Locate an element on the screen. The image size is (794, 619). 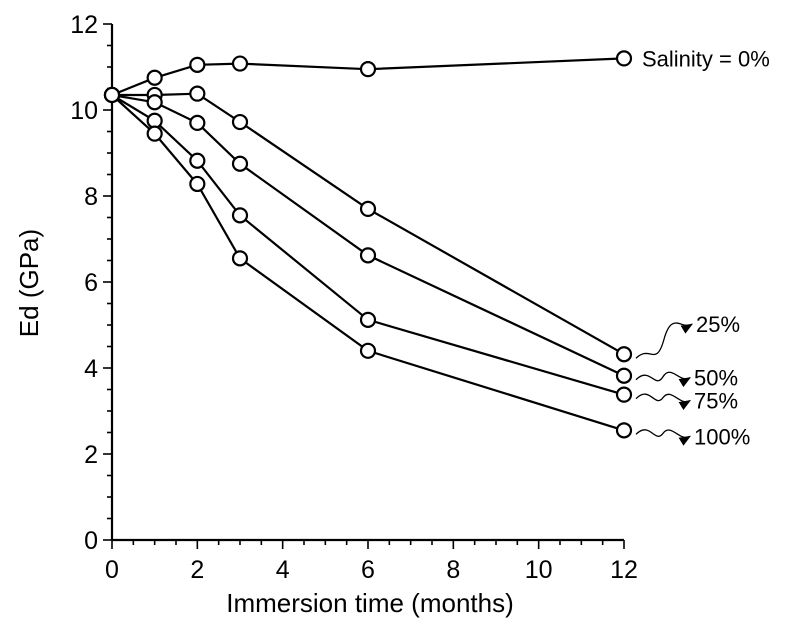
y-tick-label: 4 is located at coordinates (91, 369).